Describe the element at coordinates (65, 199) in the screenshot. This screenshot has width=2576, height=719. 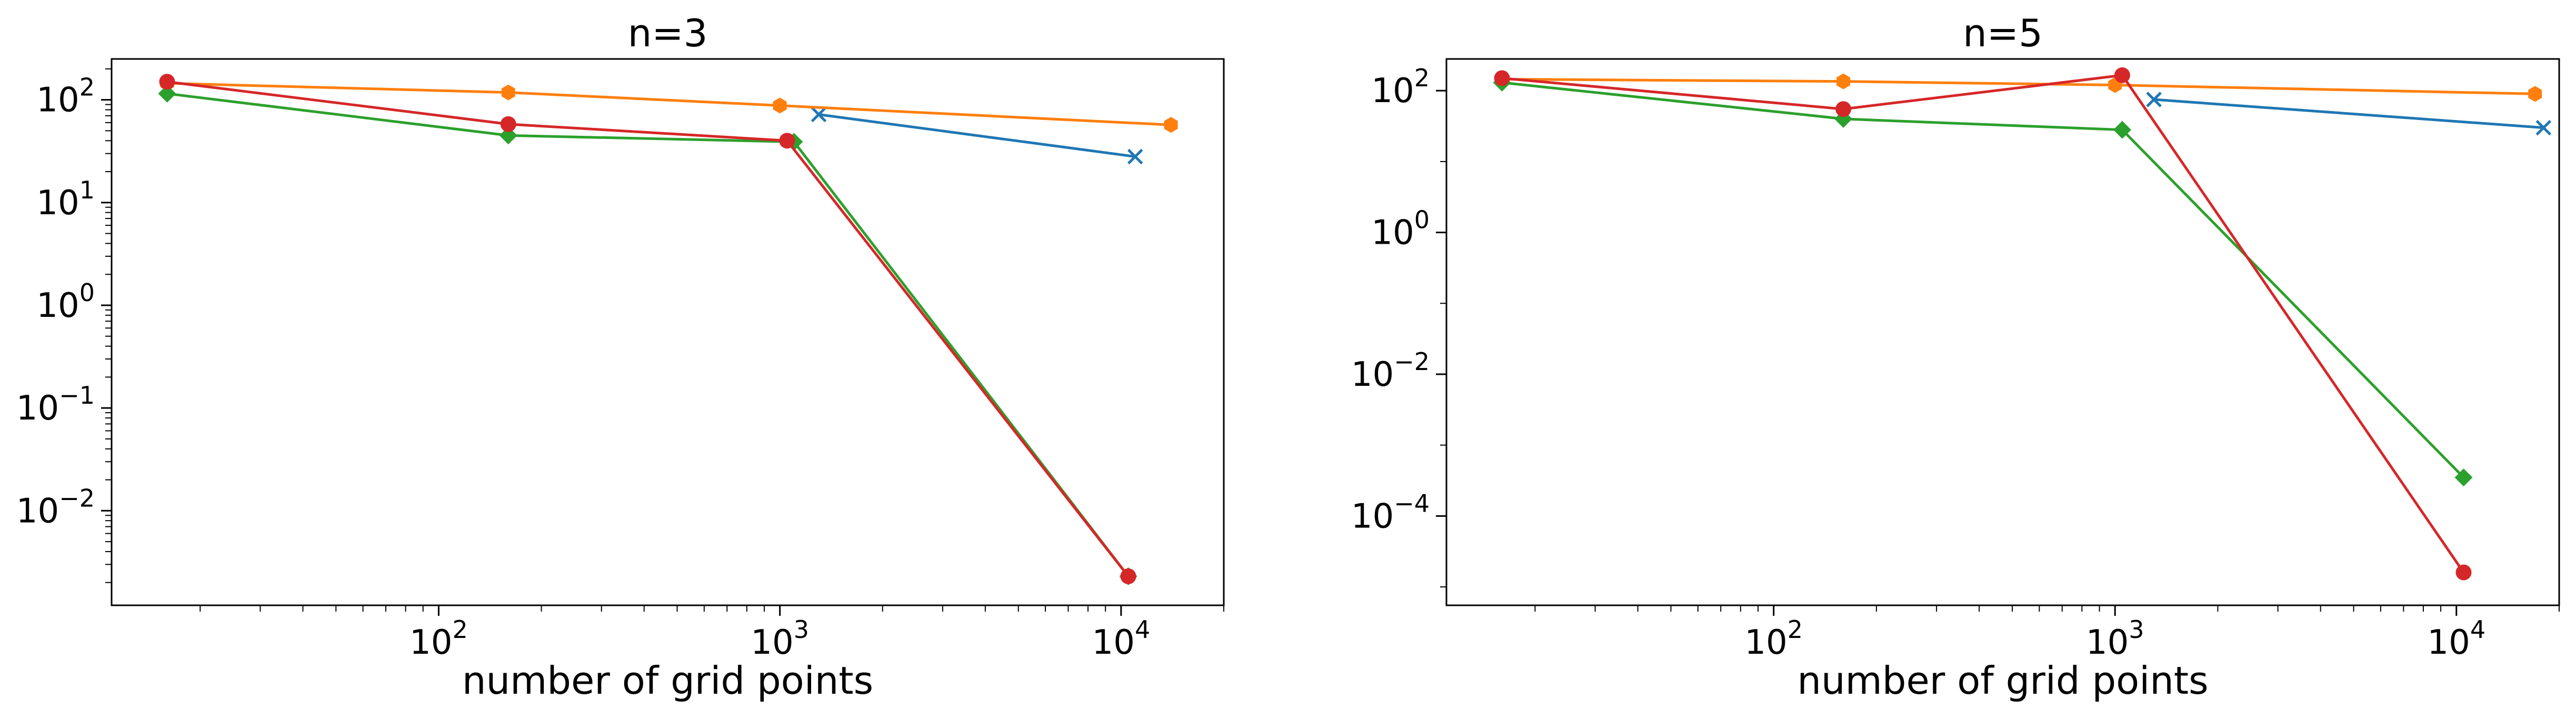
I see `y-tick-label: 10¹` at that location.